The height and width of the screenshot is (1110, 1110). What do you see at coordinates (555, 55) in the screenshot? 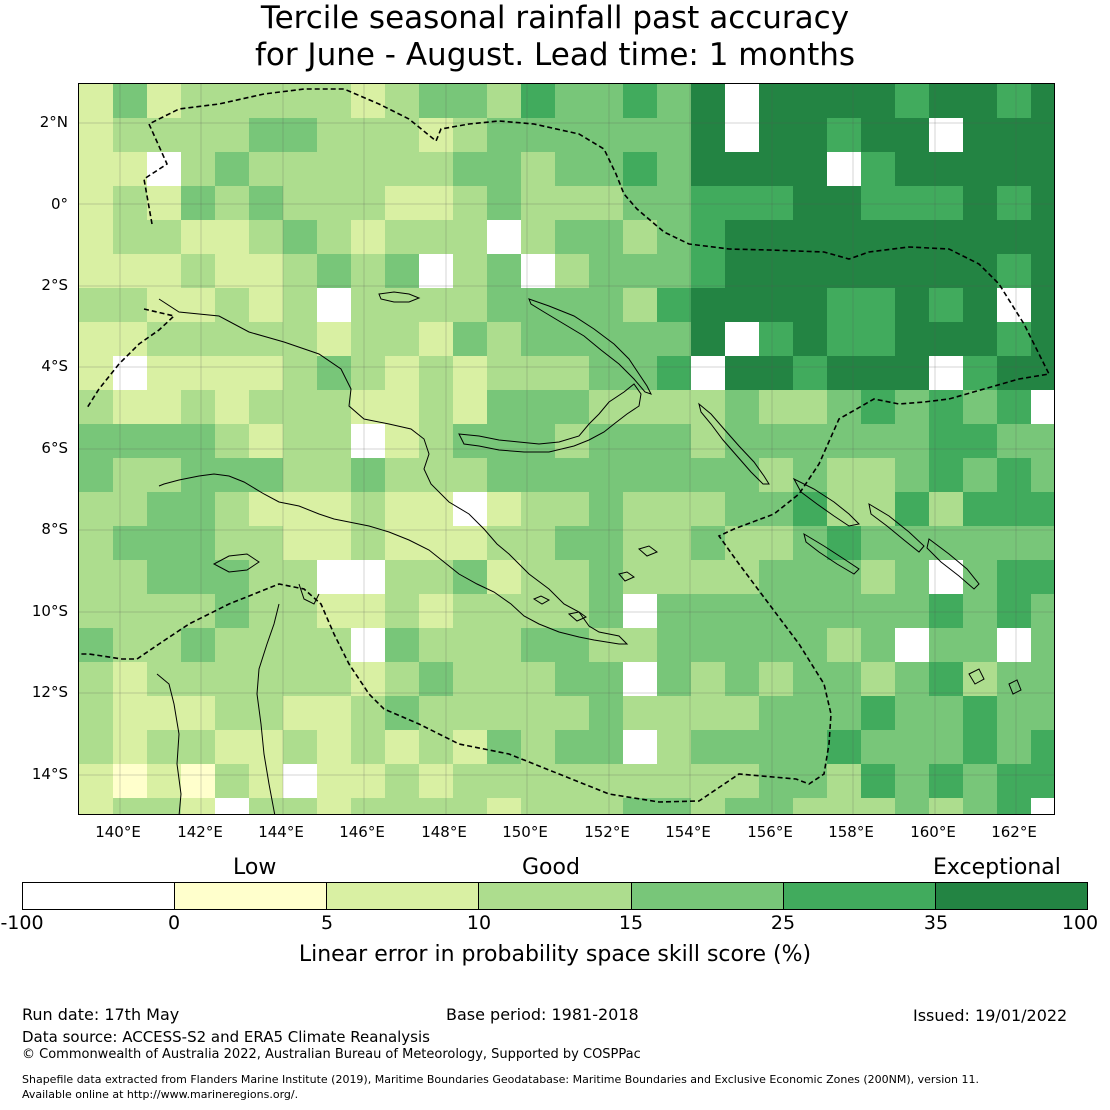
I see `map-title-line-2: for June - August. Lead time: 1 months` at bounding box center [555, 55].